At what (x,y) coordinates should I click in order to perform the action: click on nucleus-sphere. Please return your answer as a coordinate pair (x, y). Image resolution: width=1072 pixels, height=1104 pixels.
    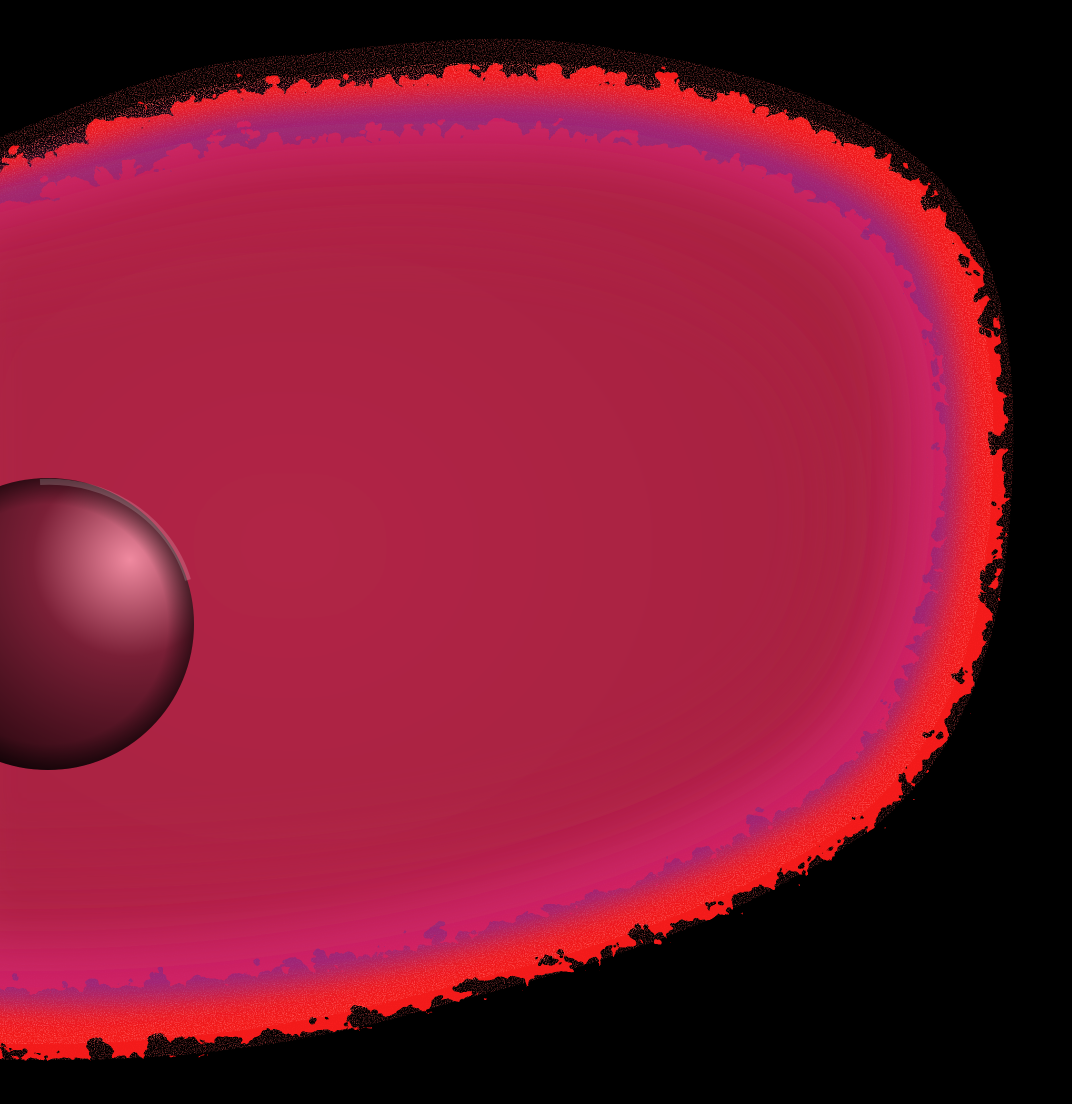
    Looking at the image, I should click on (97, 624).